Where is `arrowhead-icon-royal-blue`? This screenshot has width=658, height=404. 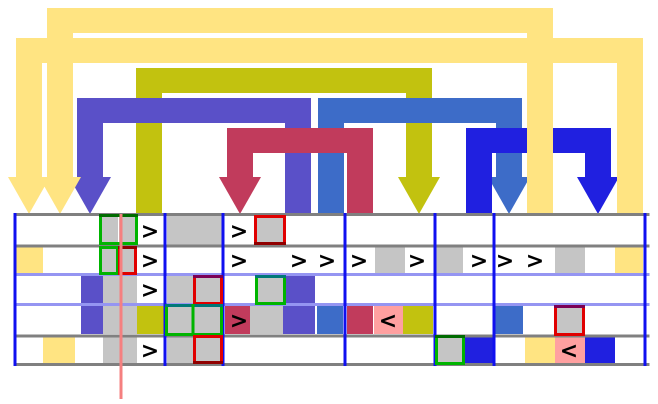 arrowhead-icon-royal-blue is located at coordinates (509, 195).